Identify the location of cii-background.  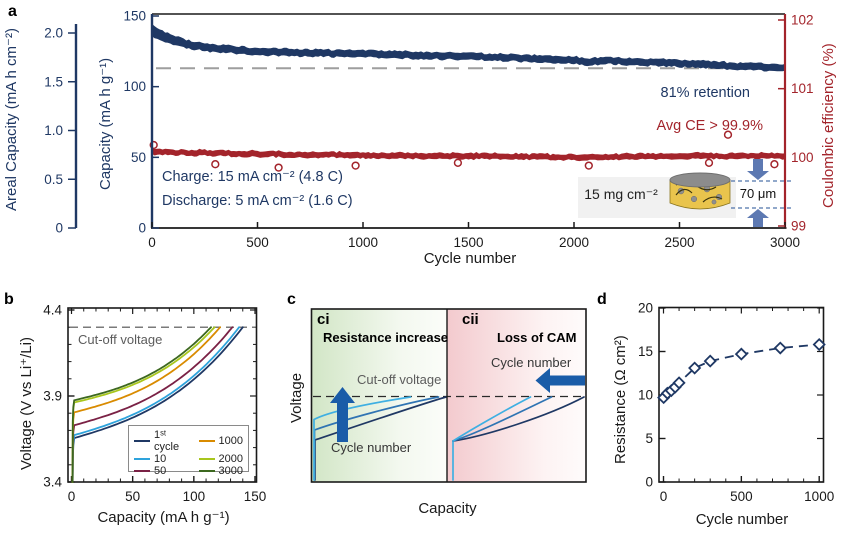
(516, 395).